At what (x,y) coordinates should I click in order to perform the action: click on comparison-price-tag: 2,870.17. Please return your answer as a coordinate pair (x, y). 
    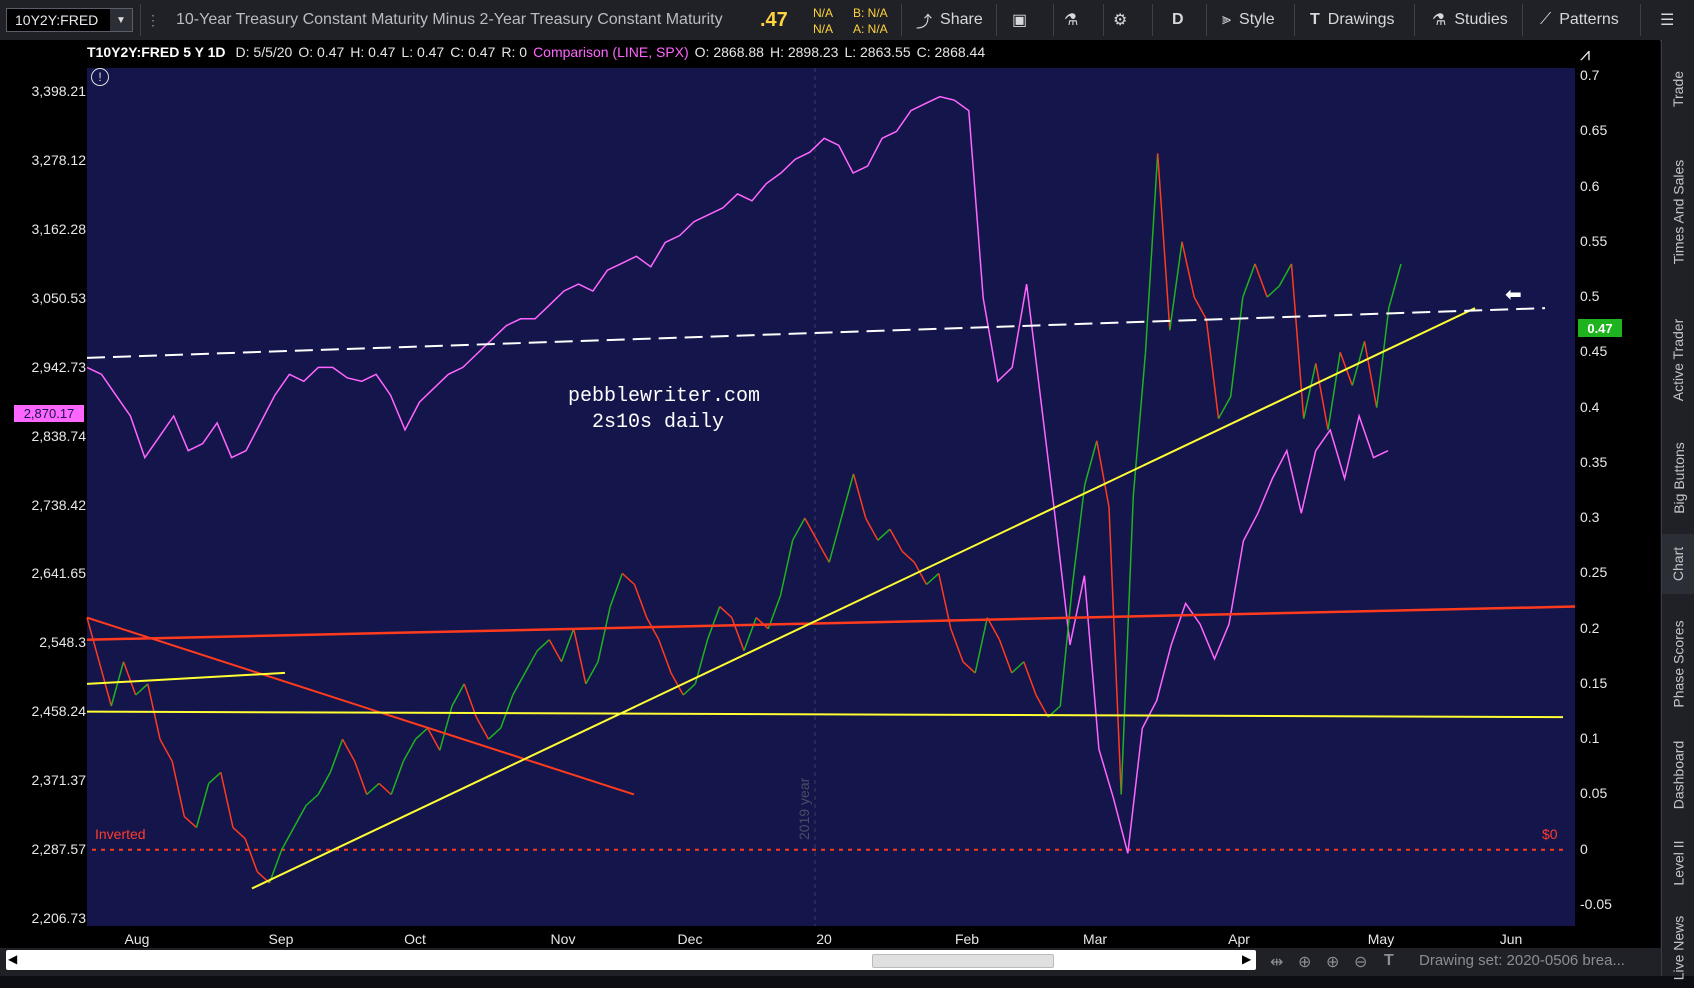
    Looking at the image, I should click on (49, 413).